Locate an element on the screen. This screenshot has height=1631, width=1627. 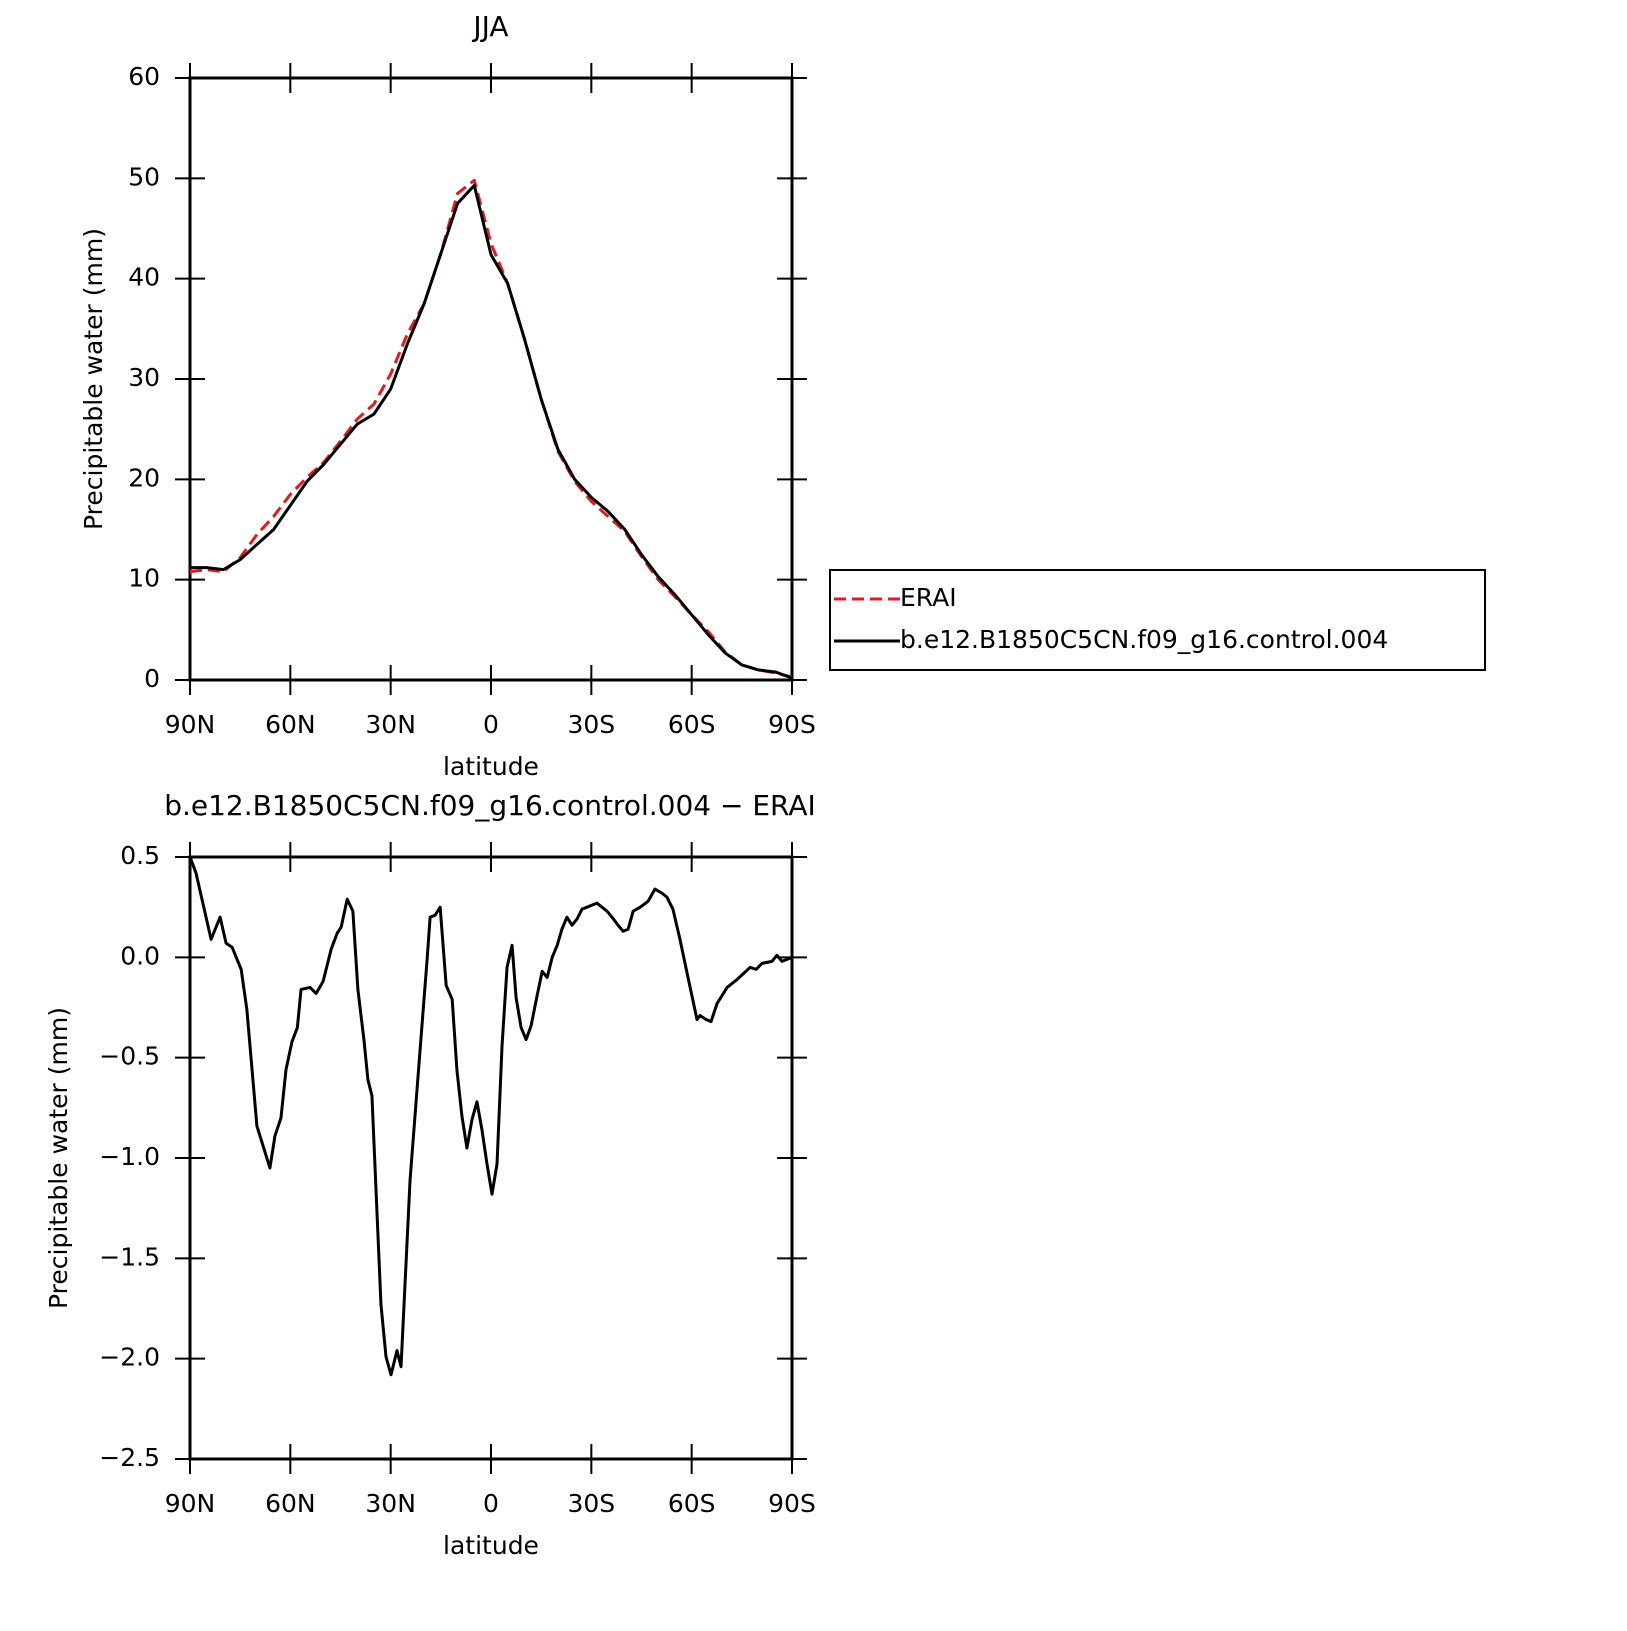
legend-box is located at coordinates (1157, 620).